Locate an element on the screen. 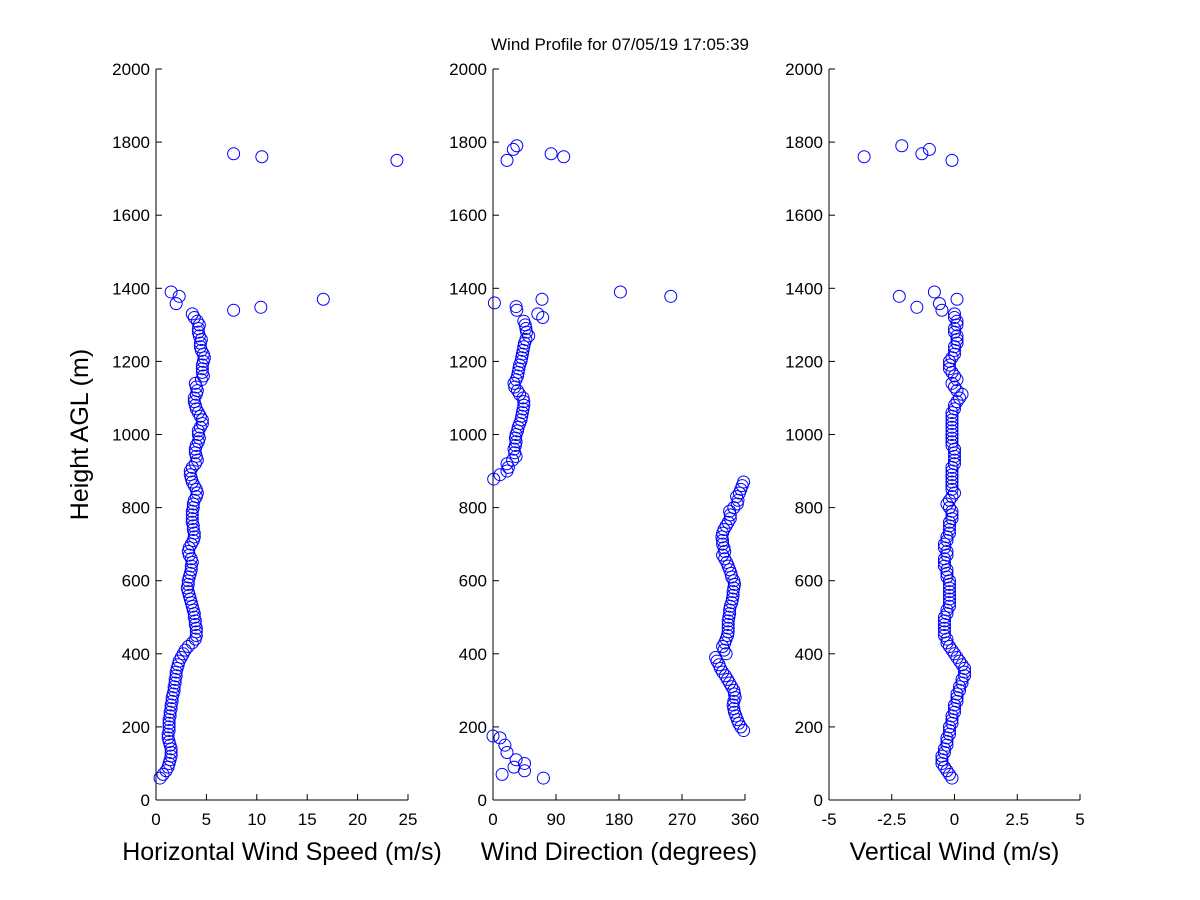 The width and height of the screenshot is (1200, 900). x-axis-label: Wind Direction (degrees) is located at coordinates (619, 852).